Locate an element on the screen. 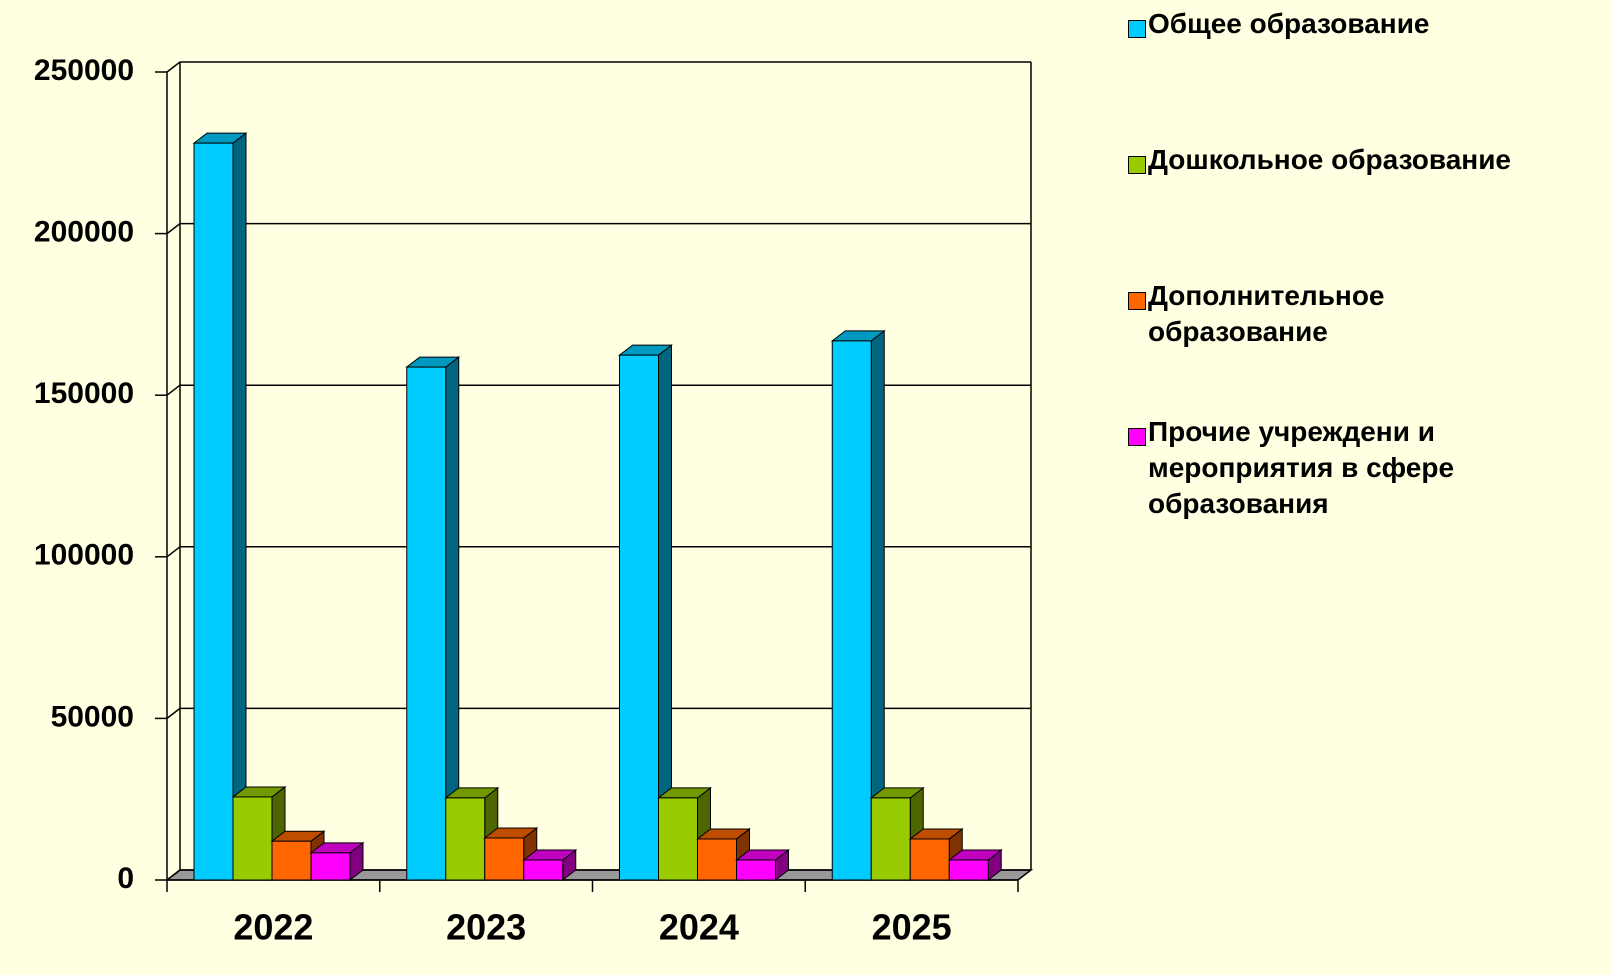  x-tick-label: 2023 is located at coordinates (486, 927).